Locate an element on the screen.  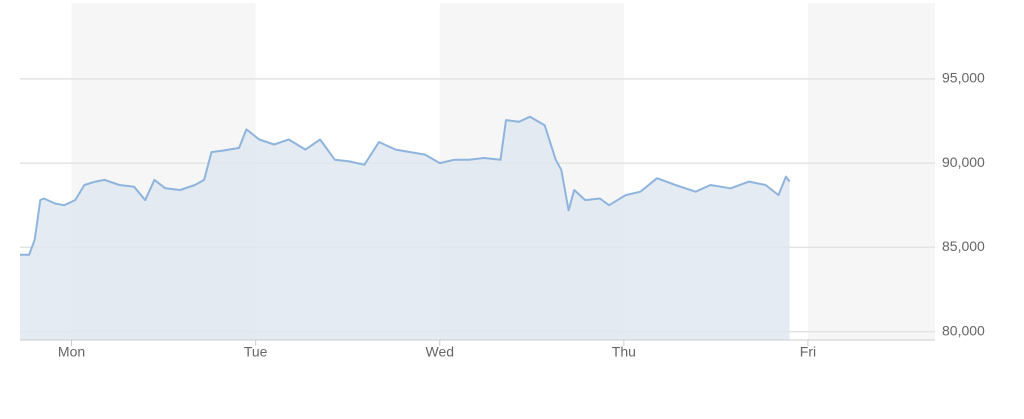
y-tick-label: 80,000 is located at coordinates (963, 330).